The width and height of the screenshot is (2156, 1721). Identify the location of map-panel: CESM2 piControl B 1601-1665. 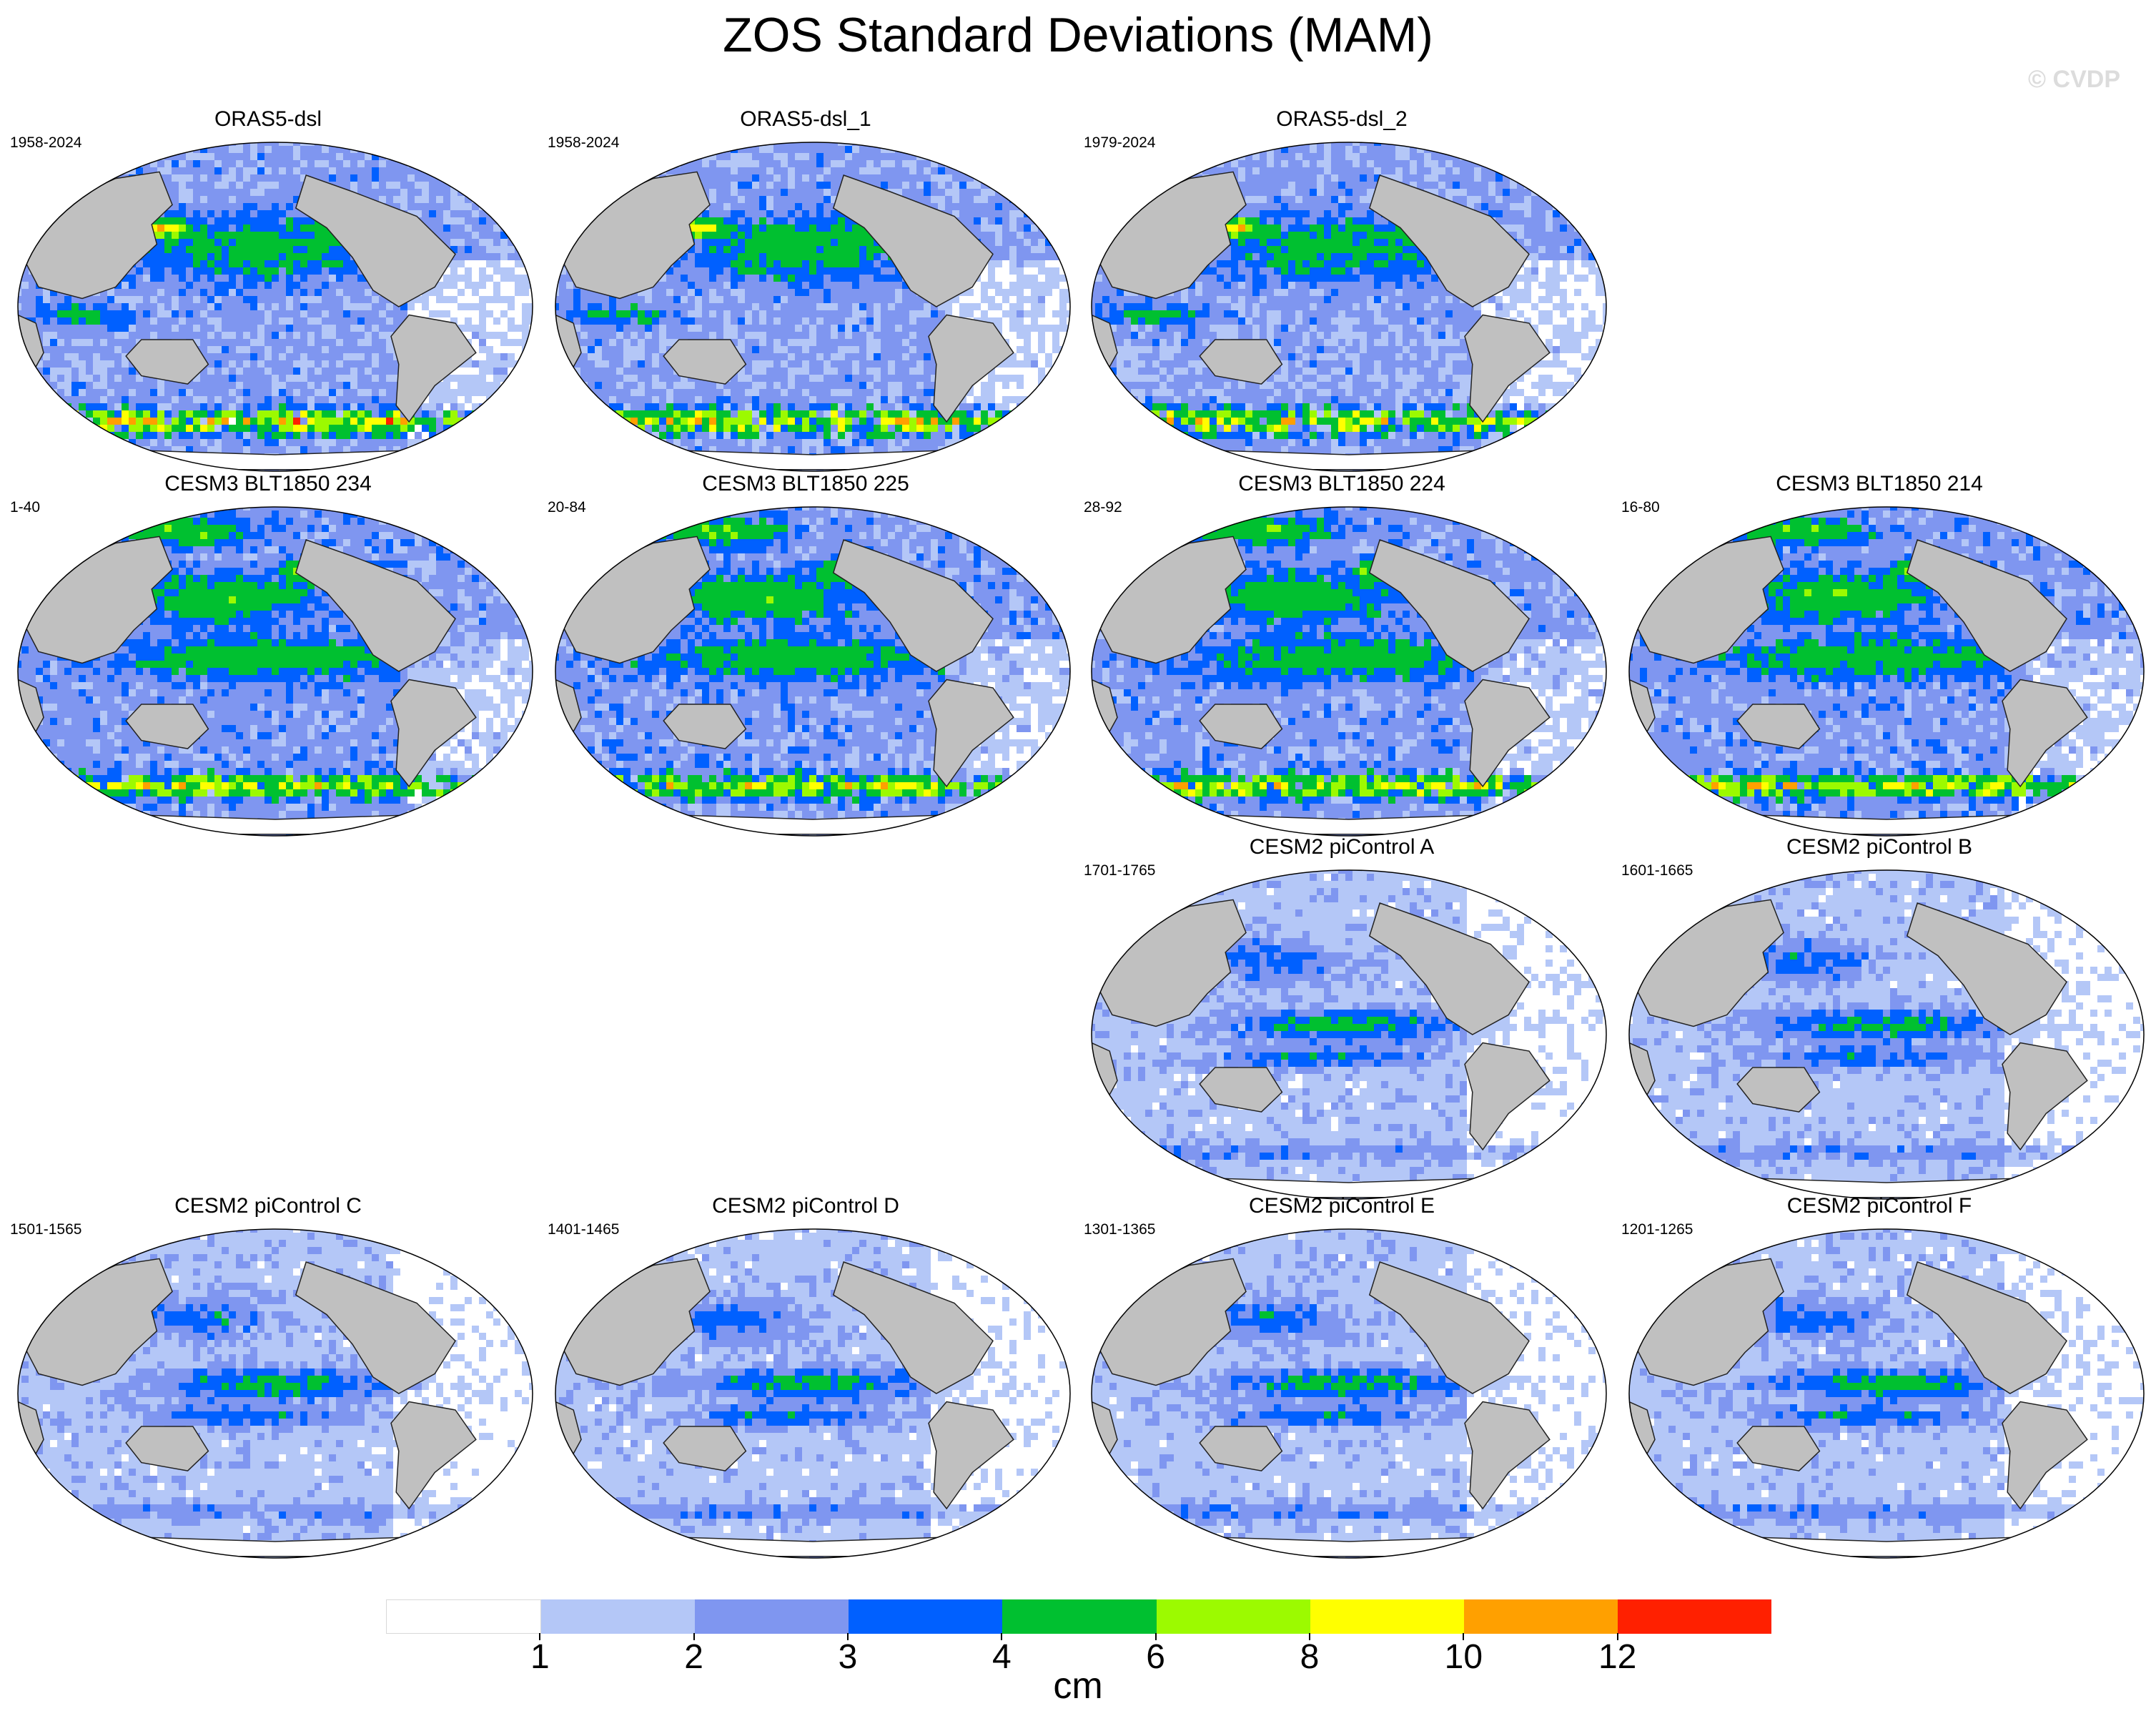
(1879, 1021).